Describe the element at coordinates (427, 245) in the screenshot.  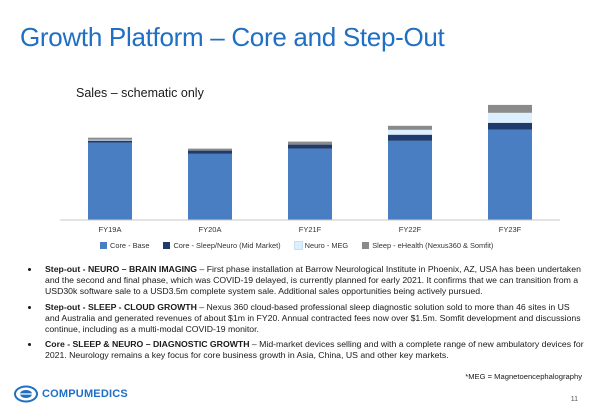
I see `legend-item: Sleep - eHealth (Nexus360 & Somfit)` at that location.